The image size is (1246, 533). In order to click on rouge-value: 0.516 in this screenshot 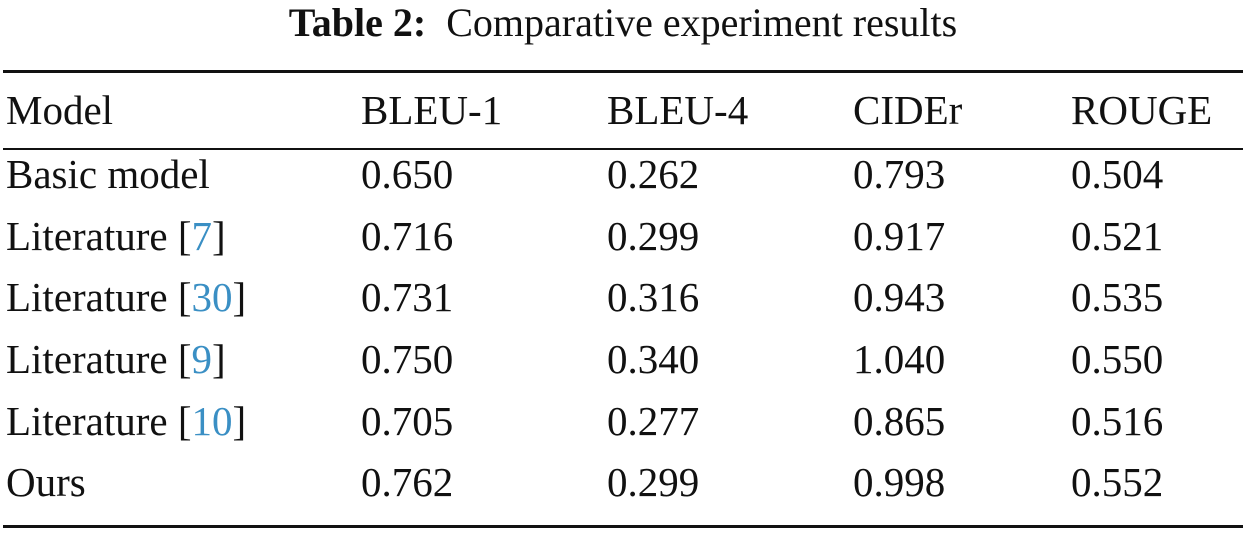, I will do `click(1117, 420)`.